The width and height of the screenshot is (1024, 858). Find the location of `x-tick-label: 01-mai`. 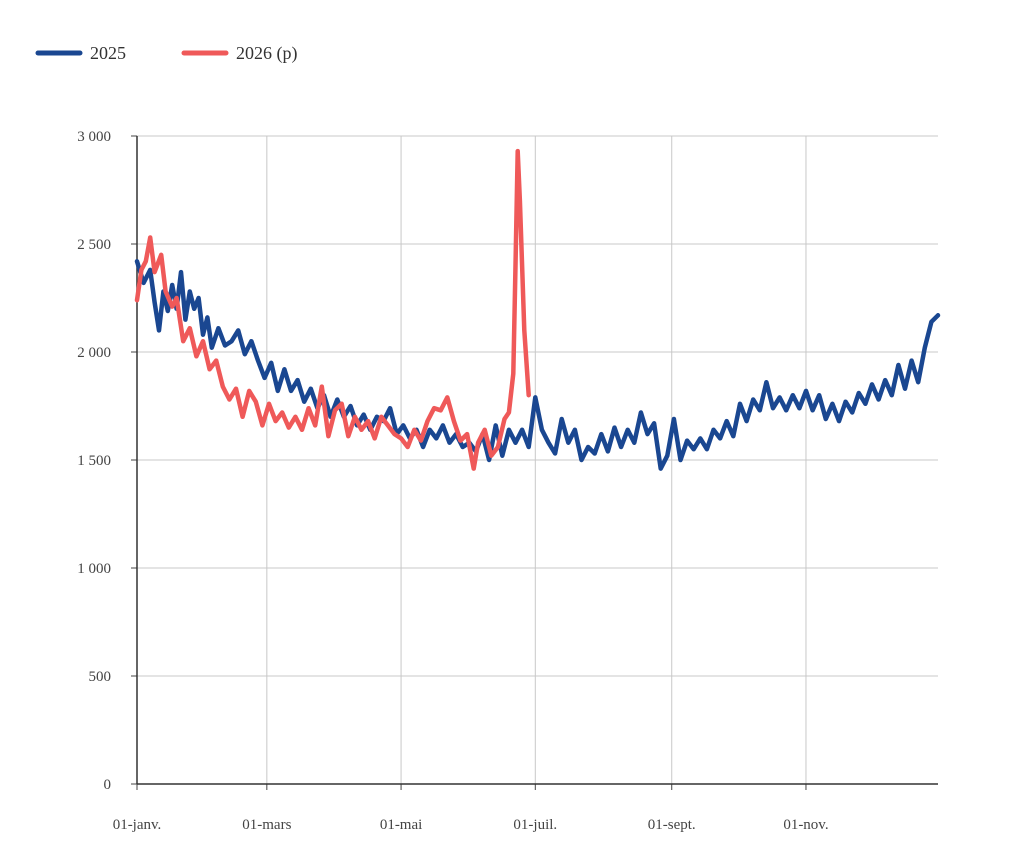

x-tick-label: 01-mai is located at coordinates (401, 825).